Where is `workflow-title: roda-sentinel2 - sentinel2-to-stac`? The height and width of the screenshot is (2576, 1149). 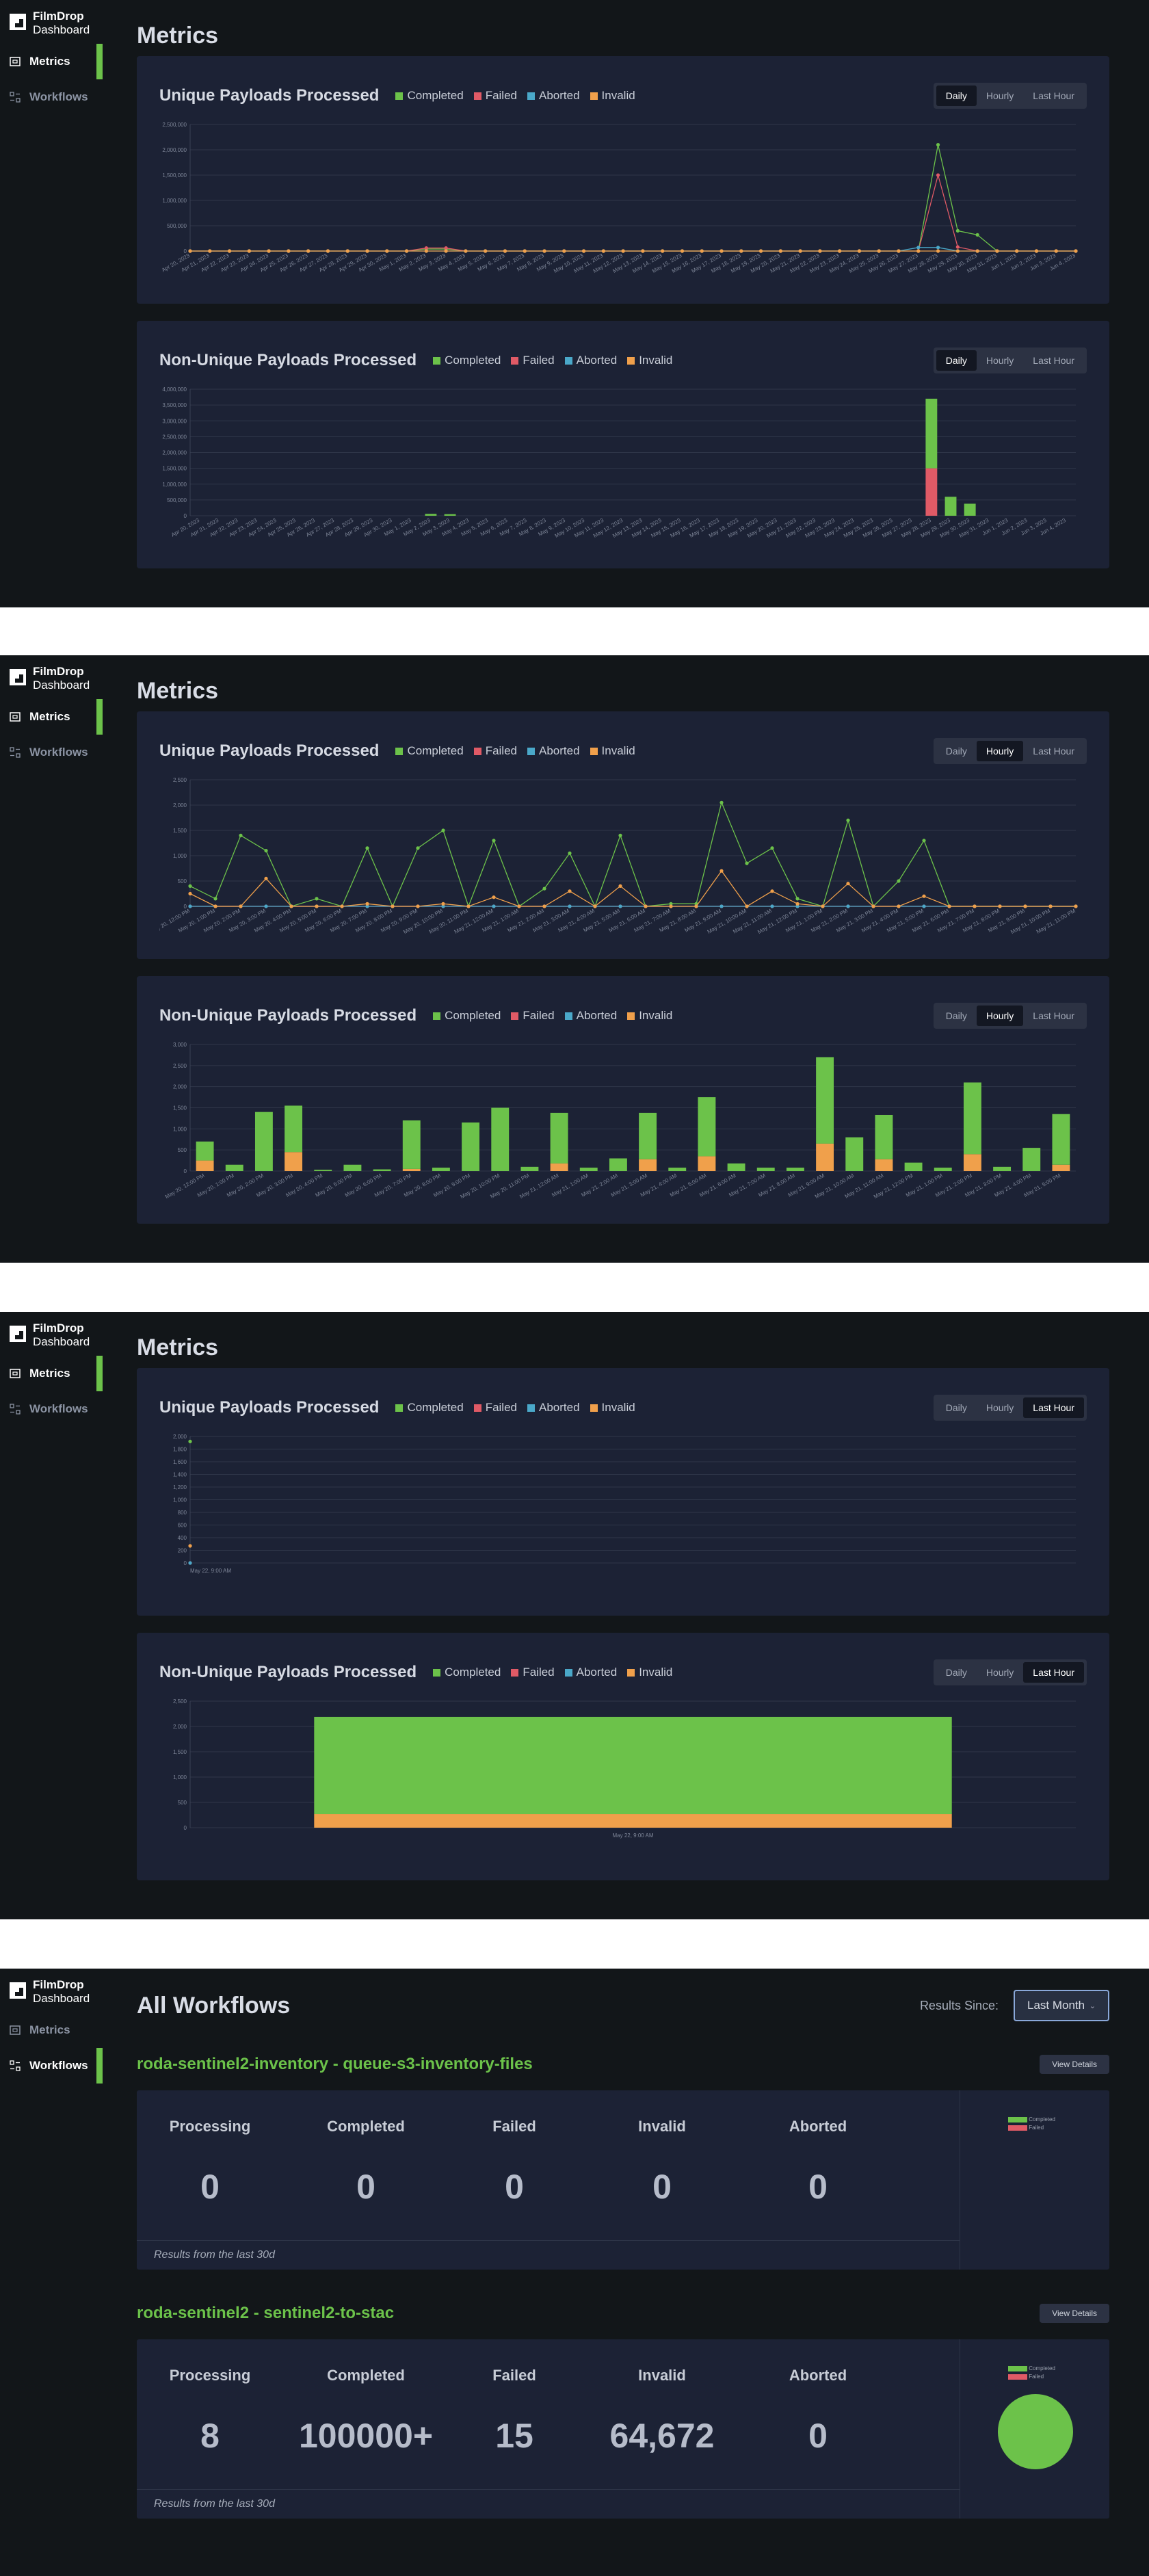 workflow-title: roda-sentinel2 - sentinel2-to-stac is located at coordinates (266, 2313).